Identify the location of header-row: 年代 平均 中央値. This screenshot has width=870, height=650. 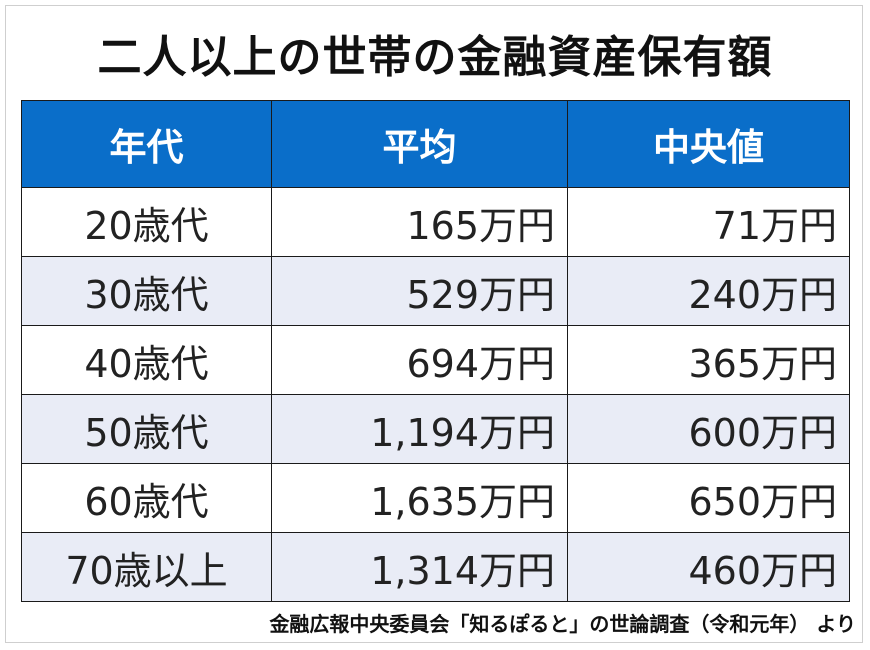
(435, 144).